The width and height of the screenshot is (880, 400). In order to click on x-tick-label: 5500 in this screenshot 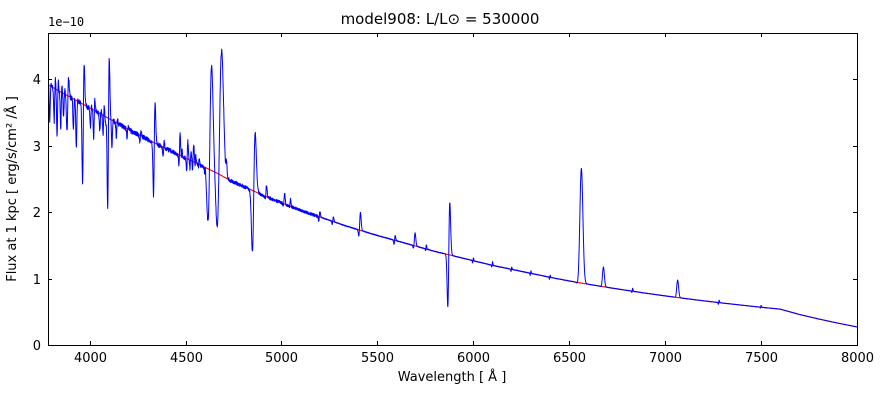, I will do `click(377, 358)`.